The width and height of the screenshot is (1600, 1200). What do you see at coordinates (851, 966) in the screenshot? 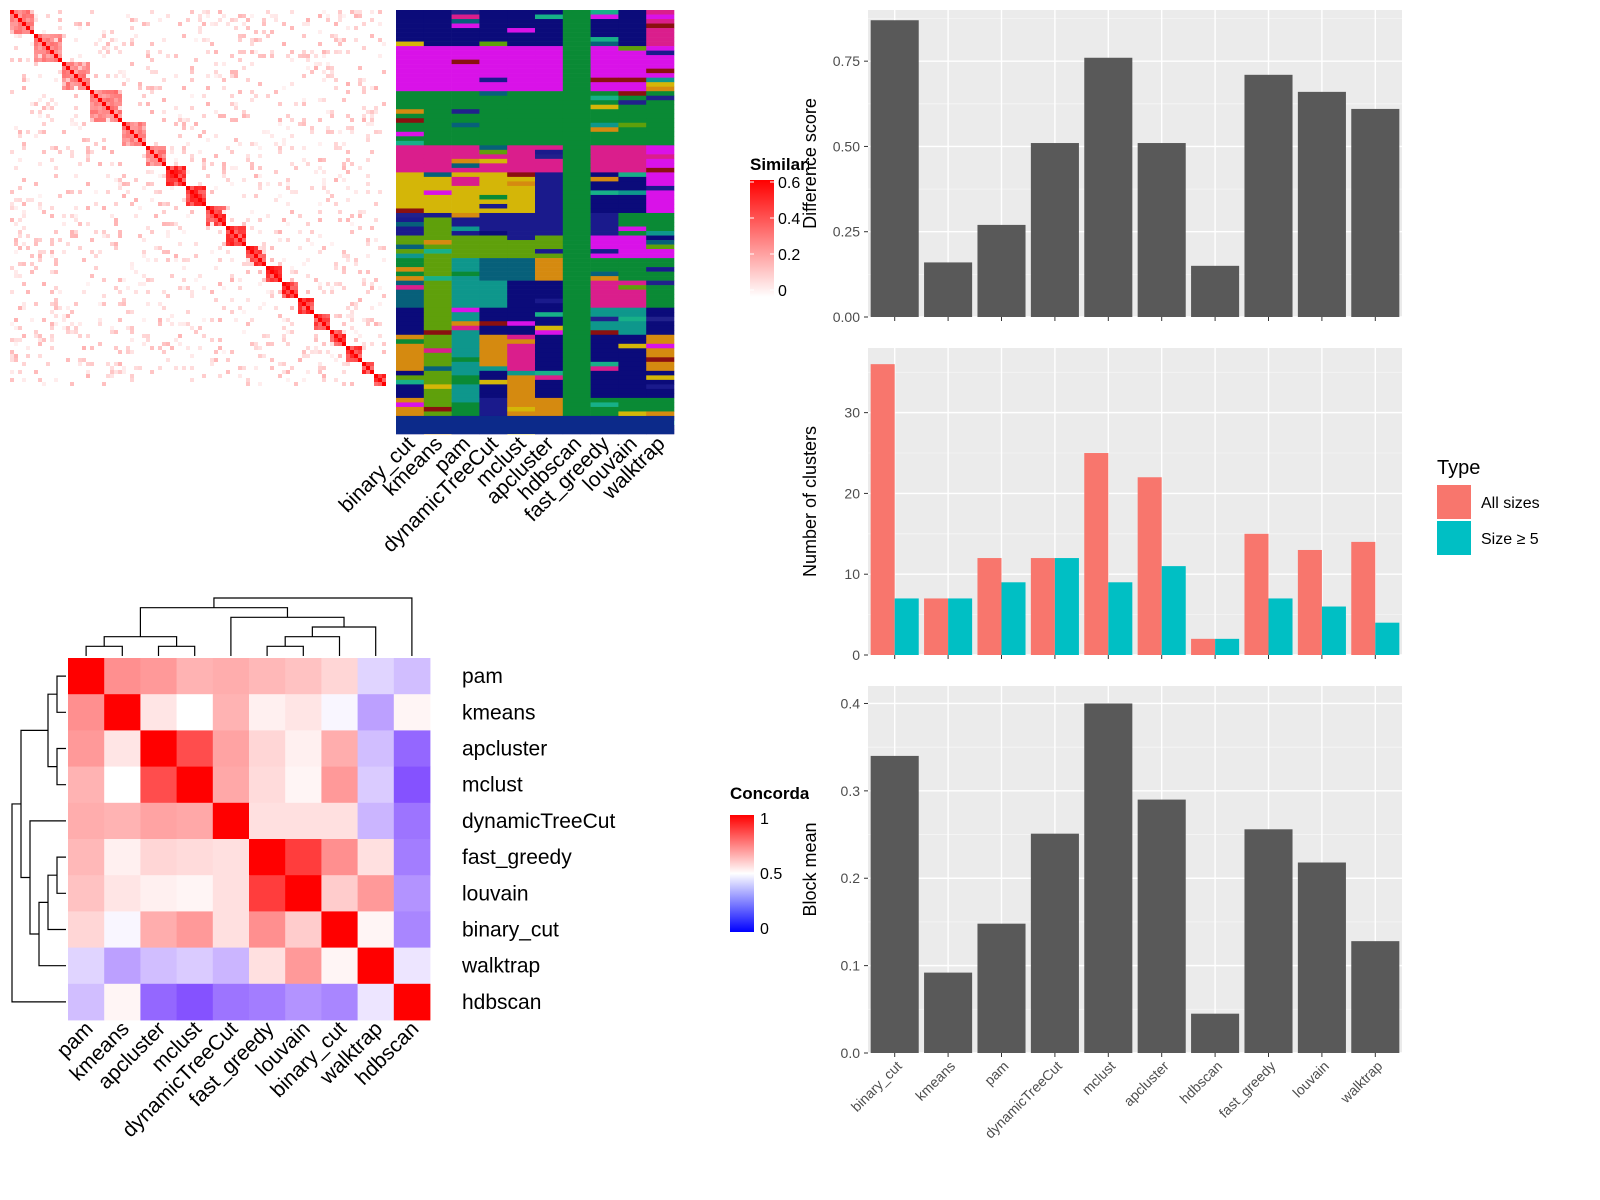
I see `y-tick-label: 0.1` at bounding box center [851, 966].